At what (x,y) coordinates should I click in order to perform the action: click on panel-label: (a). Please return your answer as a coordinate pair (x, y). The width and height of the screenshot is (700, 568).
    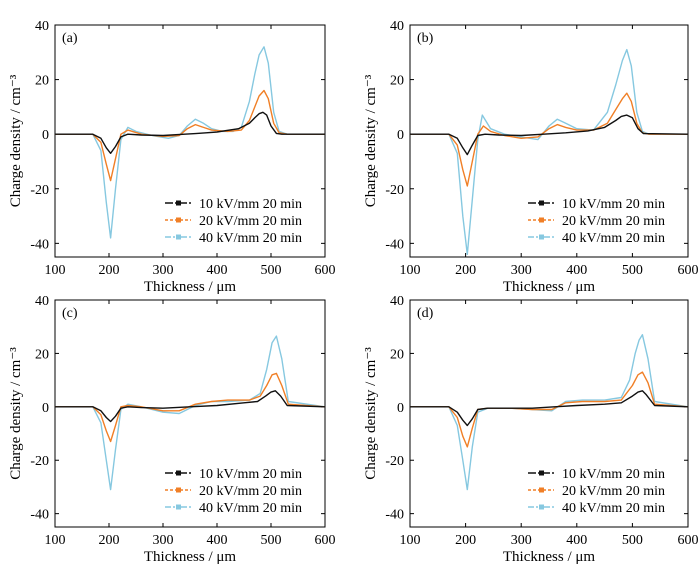
    Looking at the image, I should click on (70, 38).